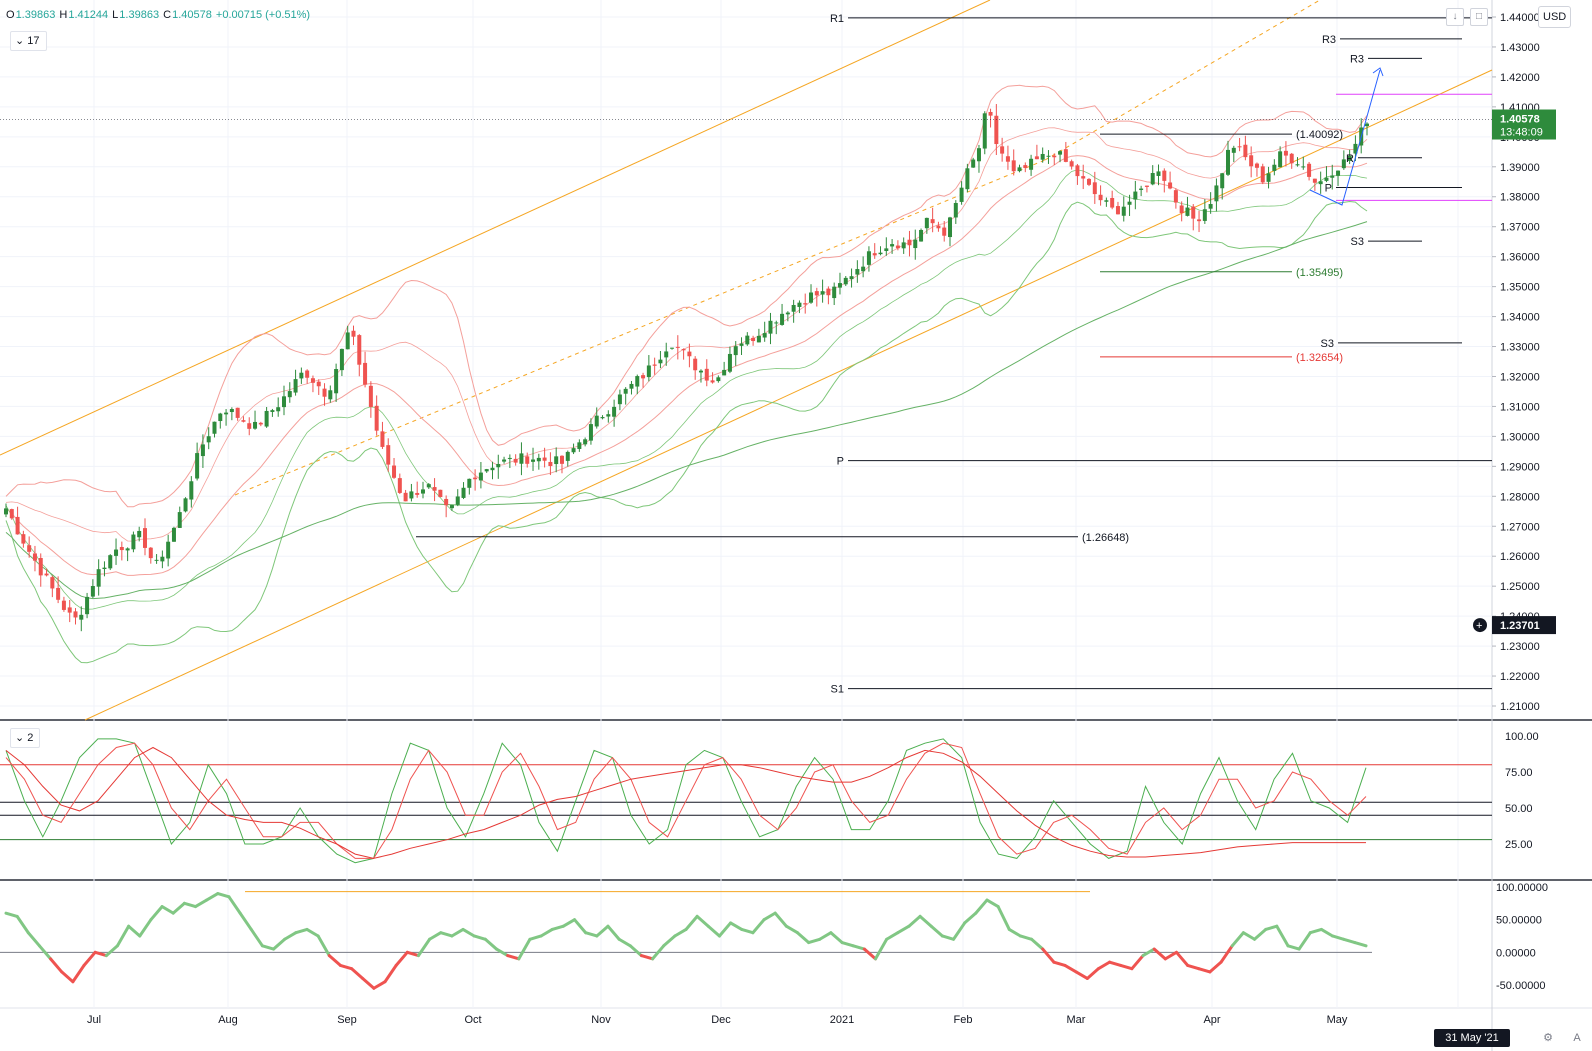 This screenshot has height=1051, width=1592. Describe the element at coordinates (1479, 17) in the screenshot. I see `maximize-icon: □` at that location.